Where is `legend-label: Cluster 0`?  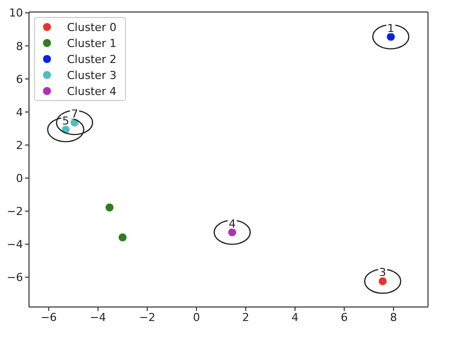 legend-label: Cluster 0 is located at coordinates (92, 27).